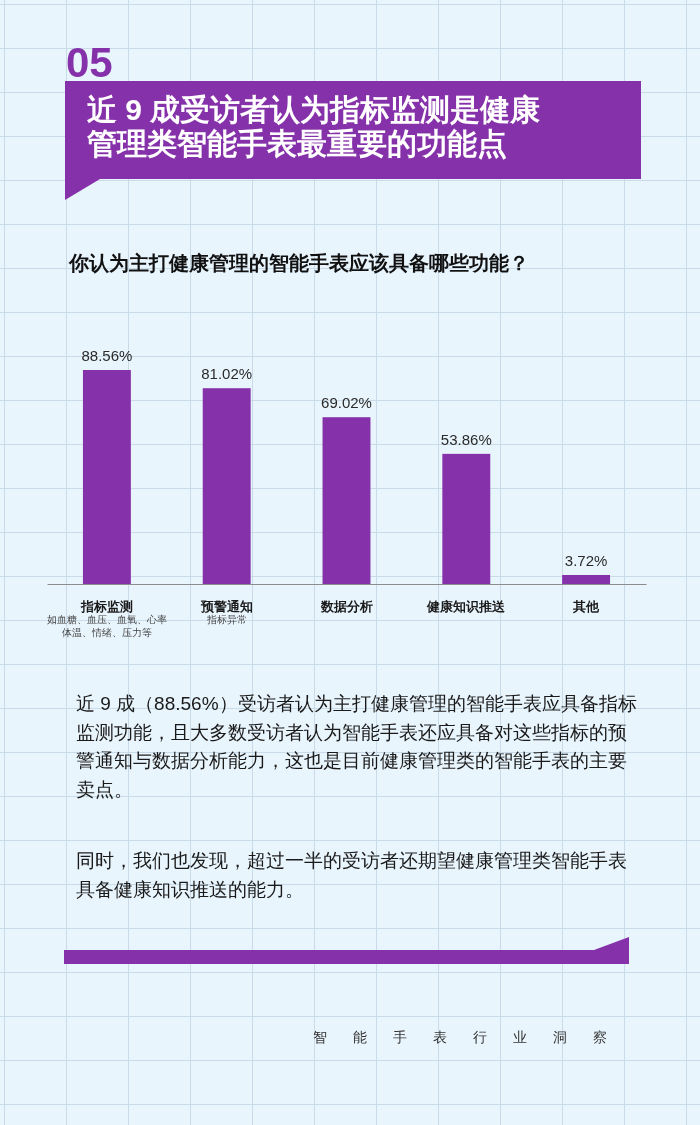  I want to click on text: 智能手表行业洞察, so click(473, 1037).